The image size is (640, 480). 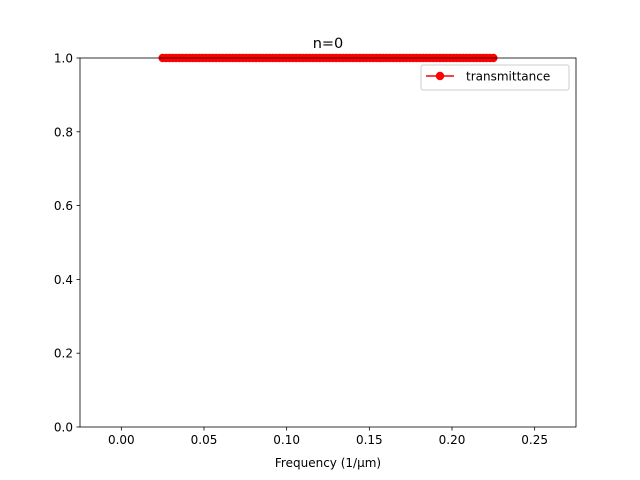 I want to click on legend-box, so click(x=495, y=77).